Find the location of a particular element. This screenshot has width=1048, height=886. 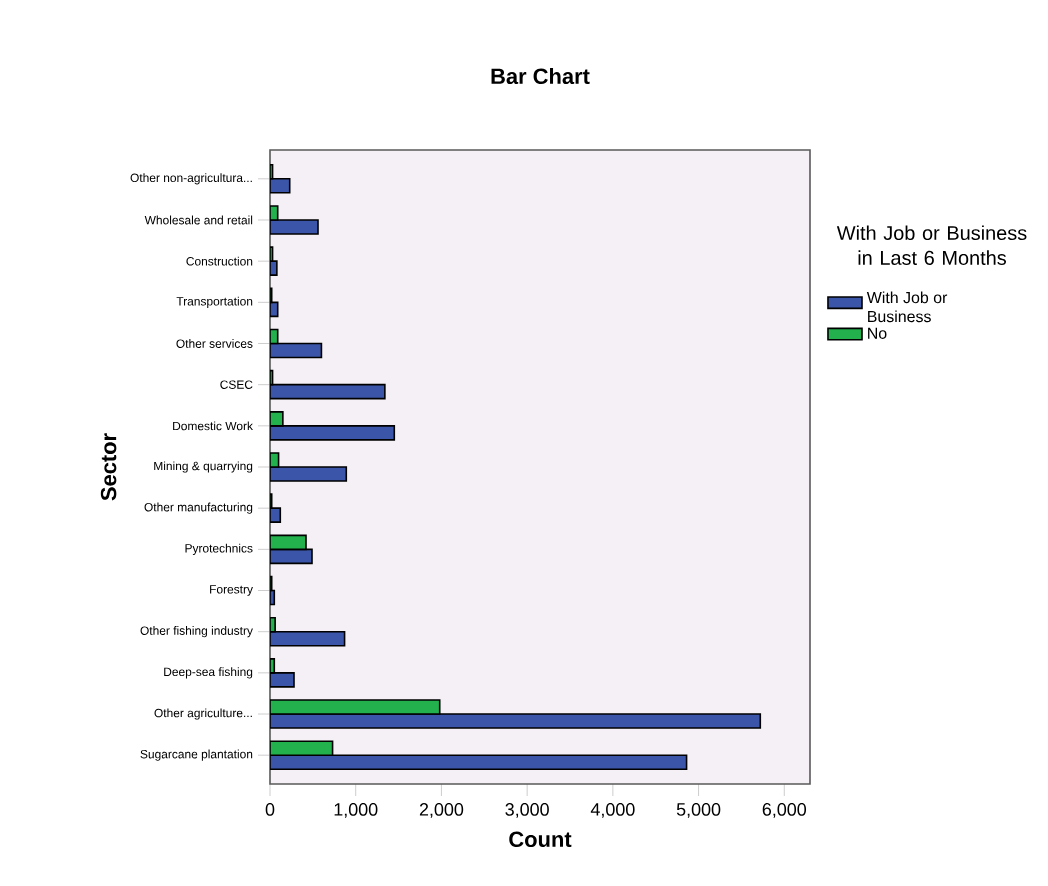

legend-title: With Job or Business in Last 6 Months is located at coordinates (931, 245).